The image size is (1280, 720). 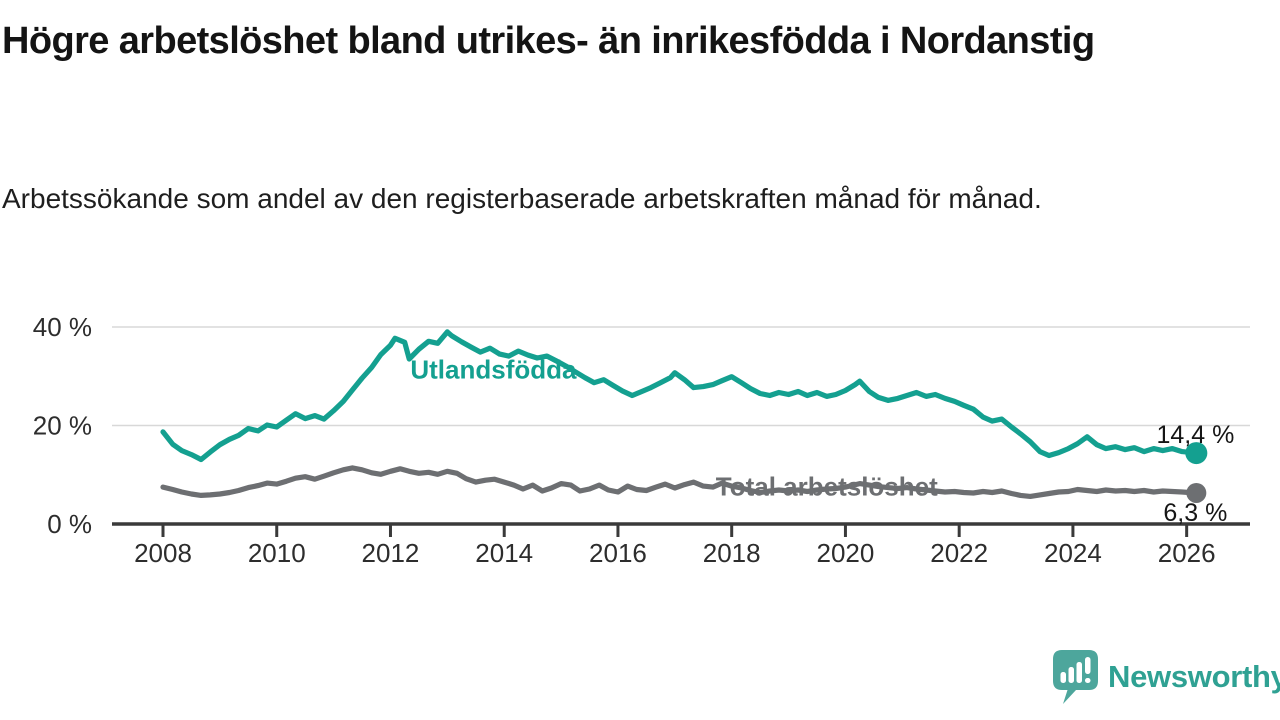 I want to click on y-tick-label: 20 %, so click(x=62, y=426).